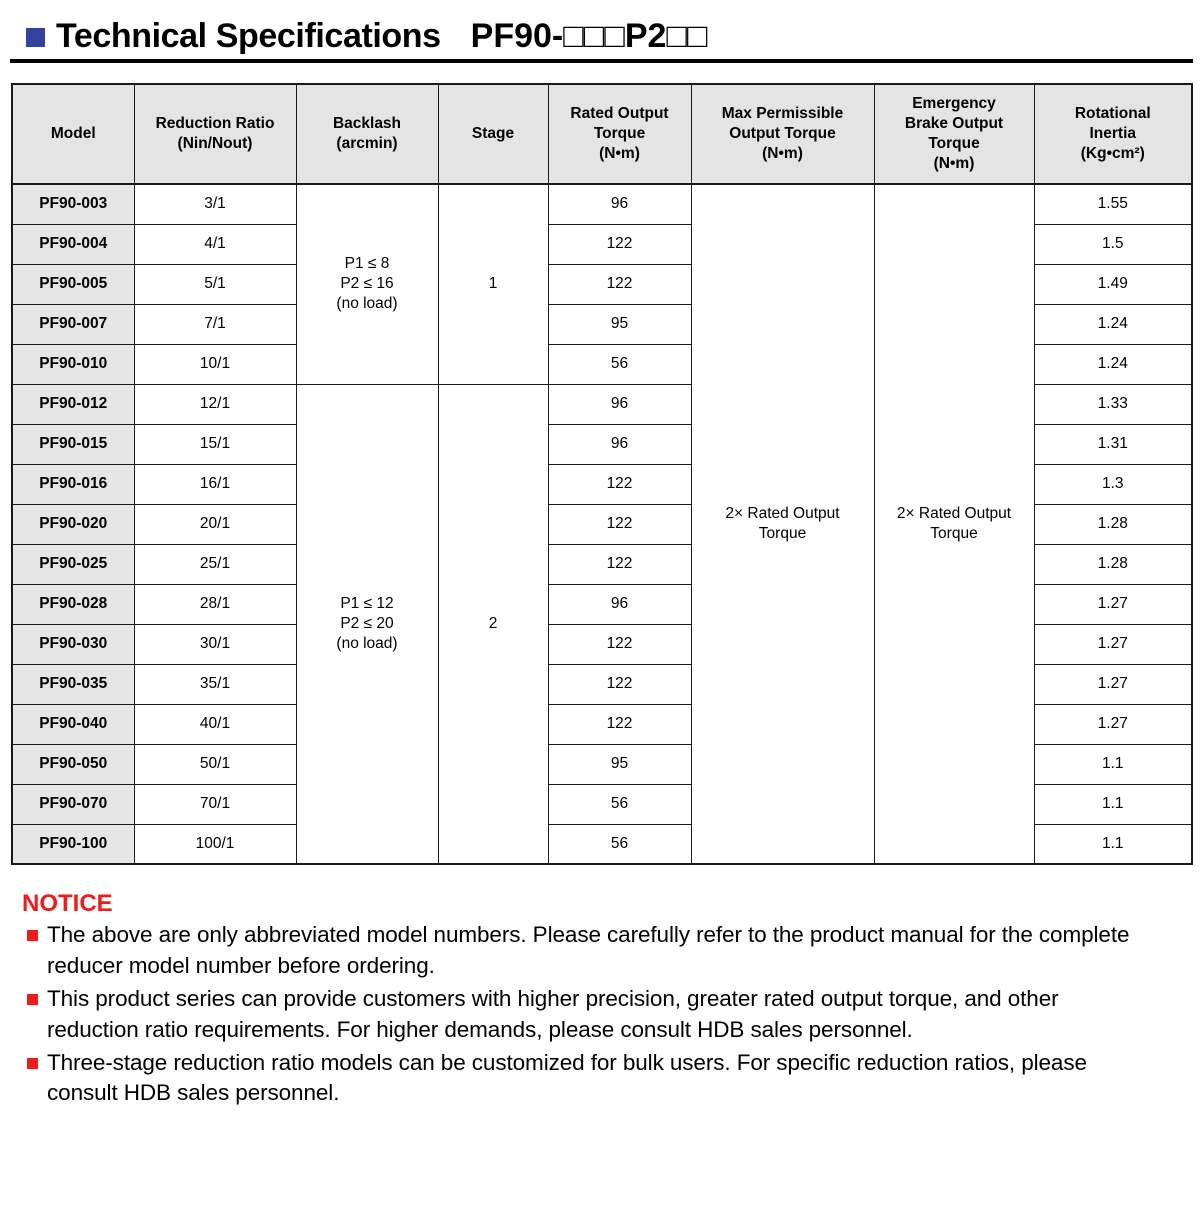  Describe the element at coordinates (73, 484) in the screenshot. I see `cell-model: PF90-016` at that location.